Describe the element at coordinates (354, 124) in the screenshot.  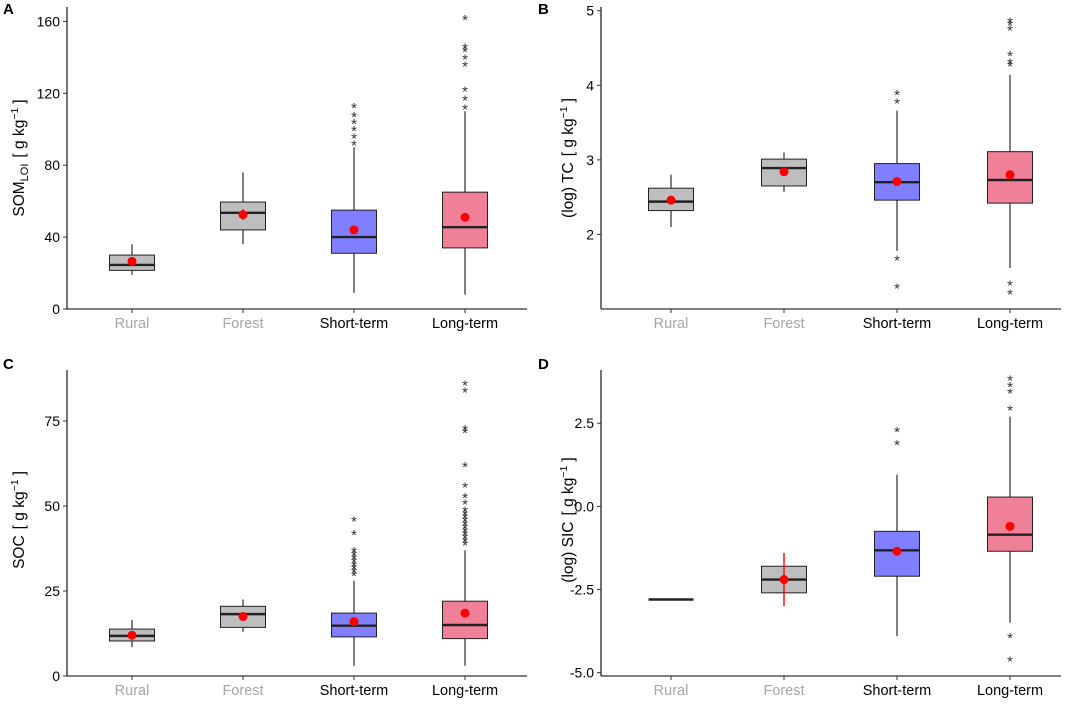
I see `outlier-a-short-term-3: *` at that location.